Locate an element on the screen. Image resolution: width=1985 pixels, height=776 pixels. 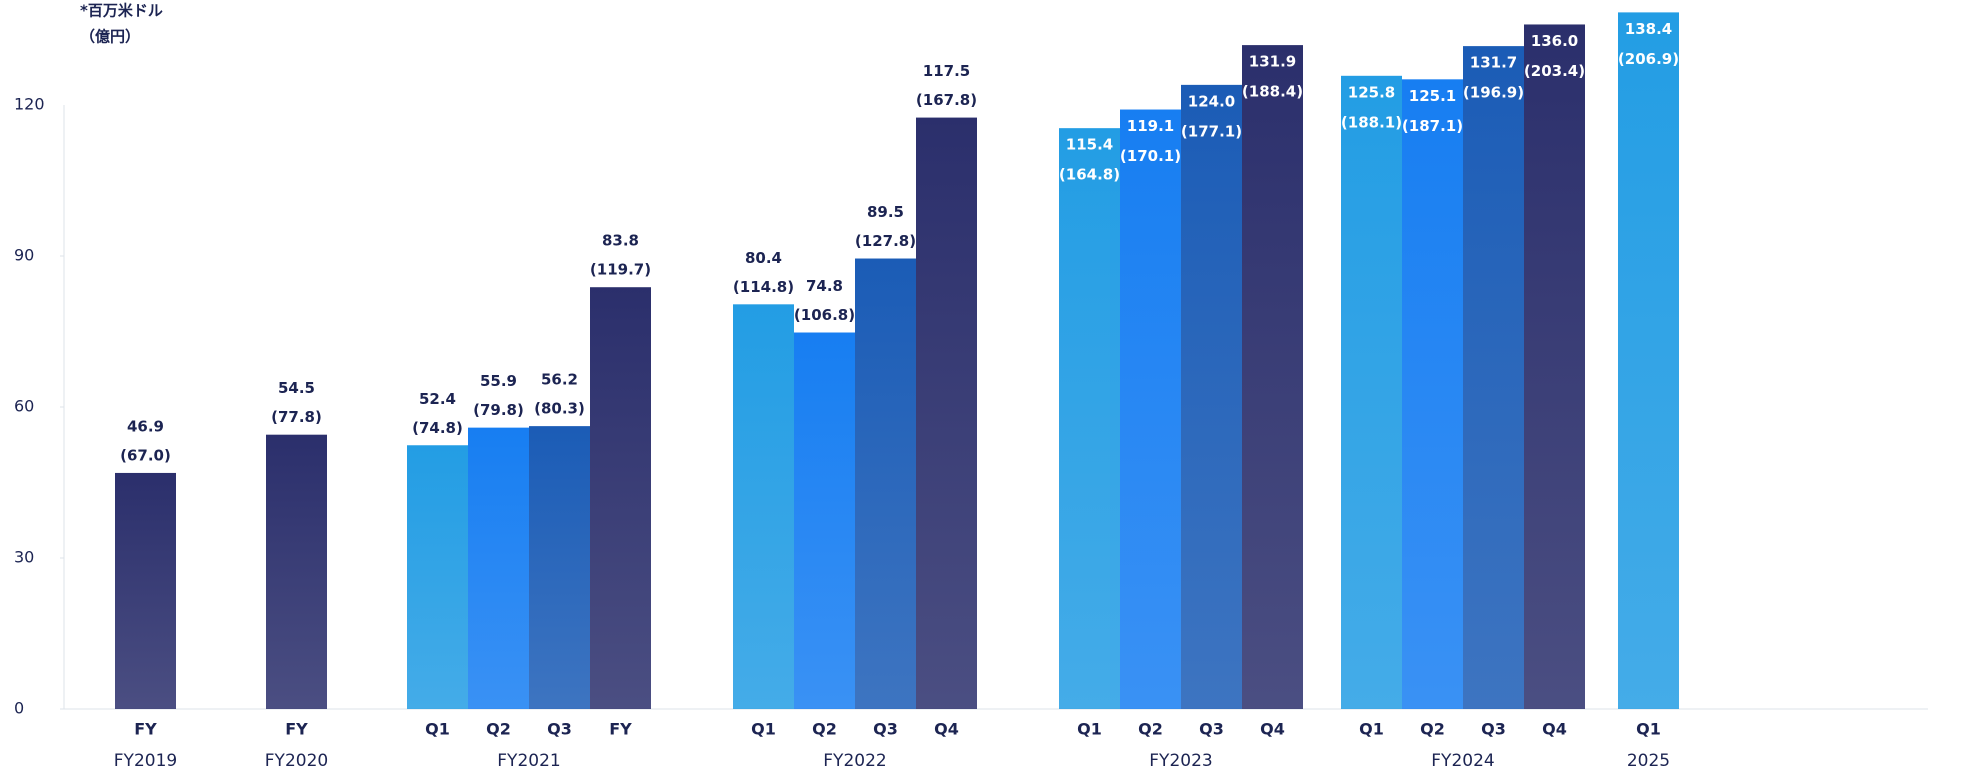
value-label: 125.8 is located at coordinates (1371, 92).